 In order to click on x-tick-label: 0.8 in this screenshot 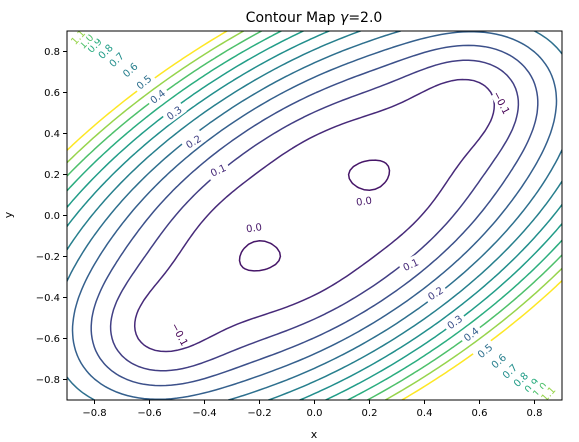, I will do `click(535, 413)`.